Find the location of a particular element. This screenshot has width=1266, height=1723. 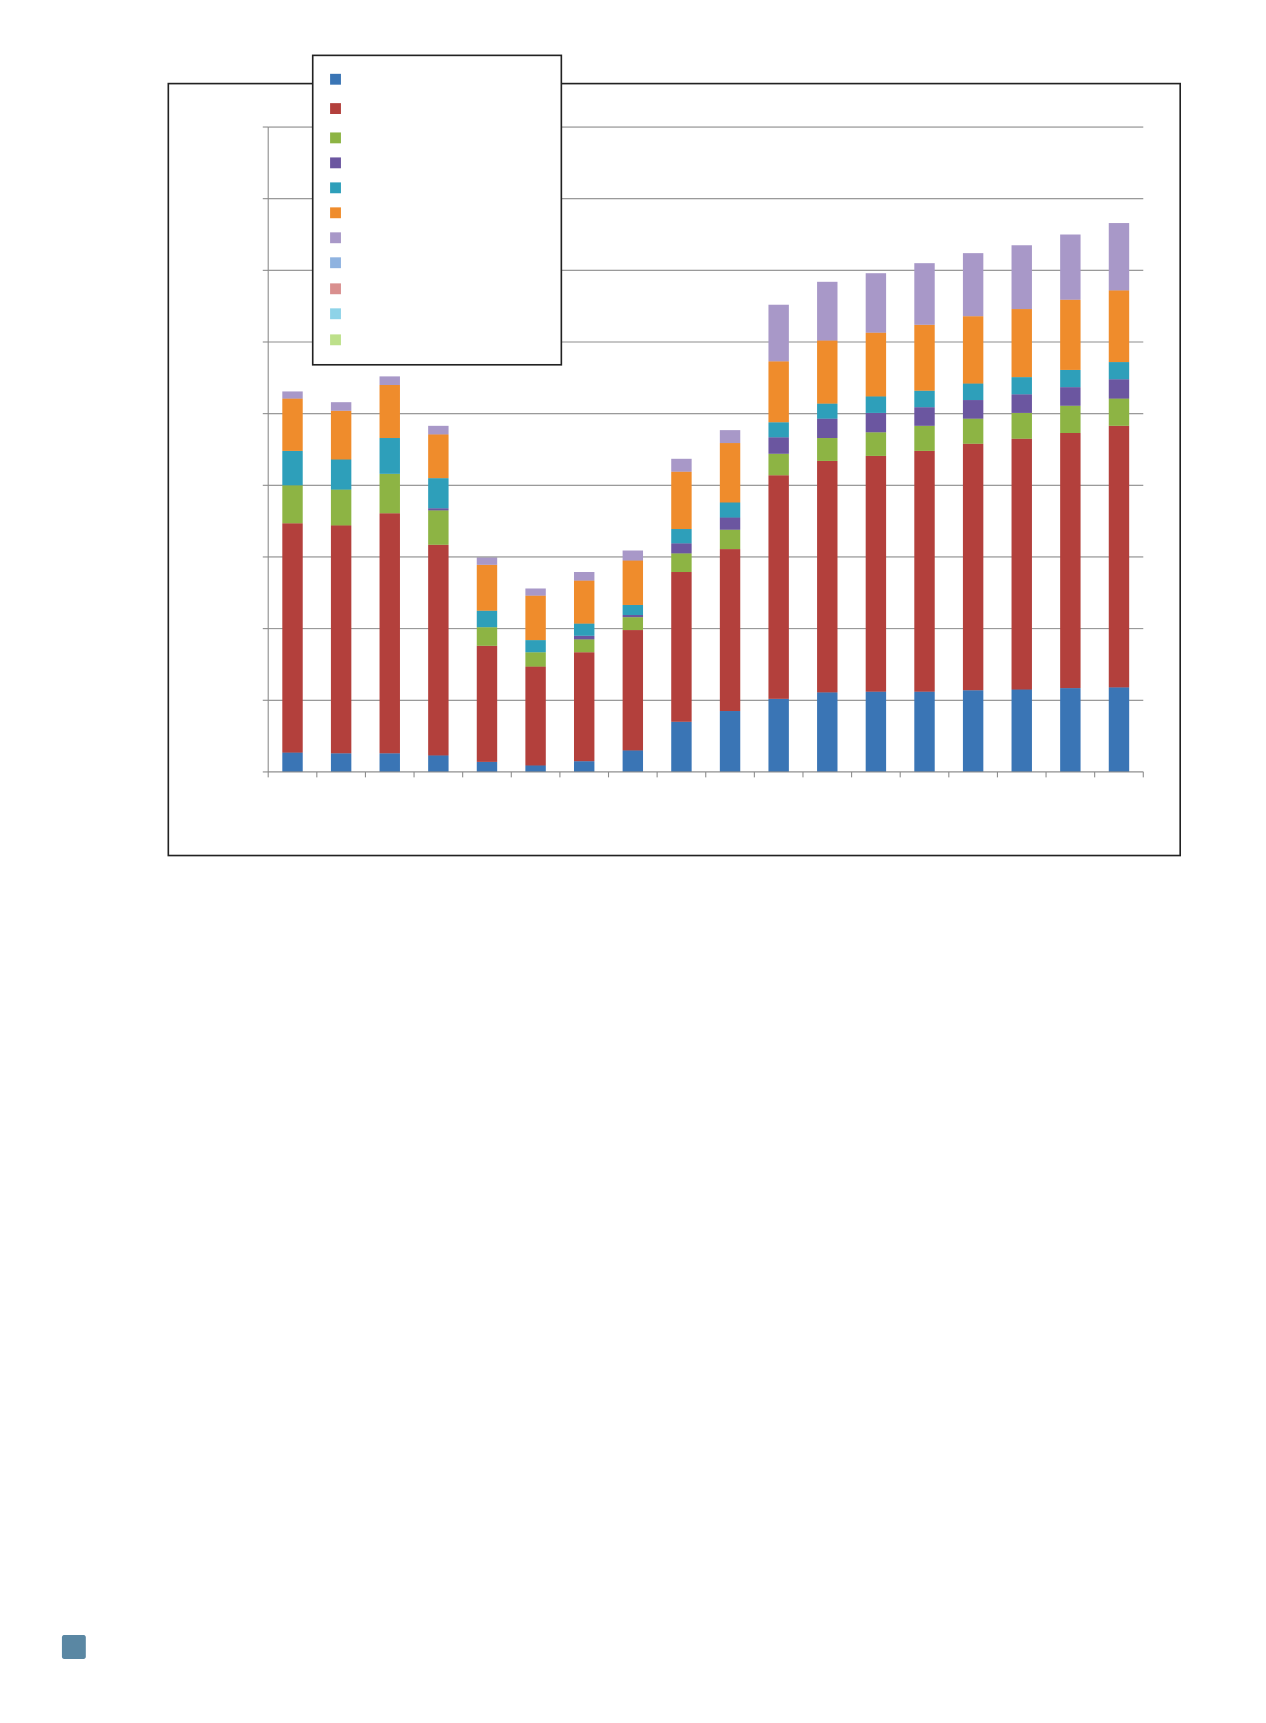

legend is located at coordinates (335, 209).